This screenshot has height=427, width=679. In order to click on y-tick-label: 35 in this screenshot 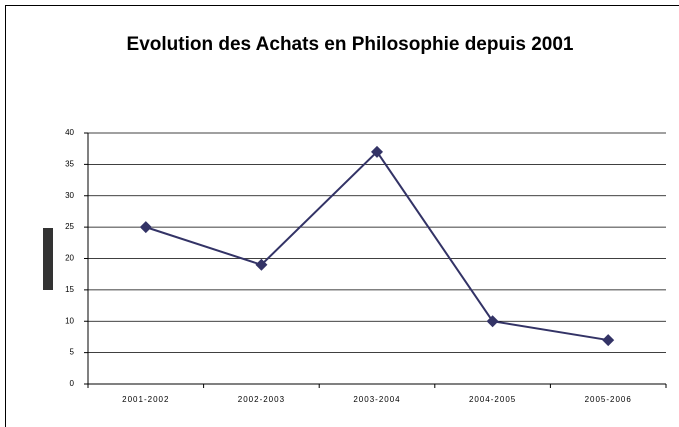, I will do `click(69, 163)`.